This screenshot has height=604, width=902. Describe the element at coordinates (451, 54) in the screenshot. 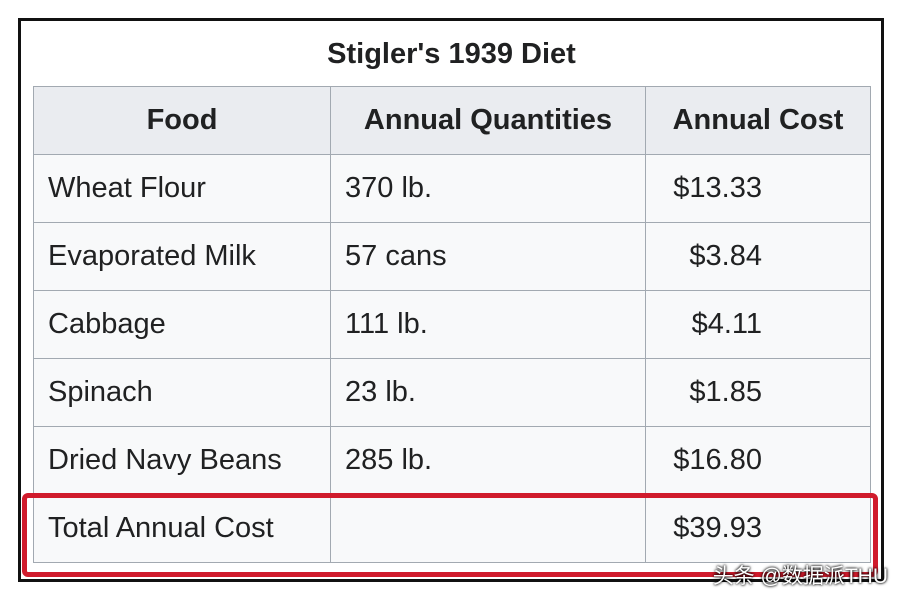

I see `table-title: Stigler's 1939 Diet` at that location.